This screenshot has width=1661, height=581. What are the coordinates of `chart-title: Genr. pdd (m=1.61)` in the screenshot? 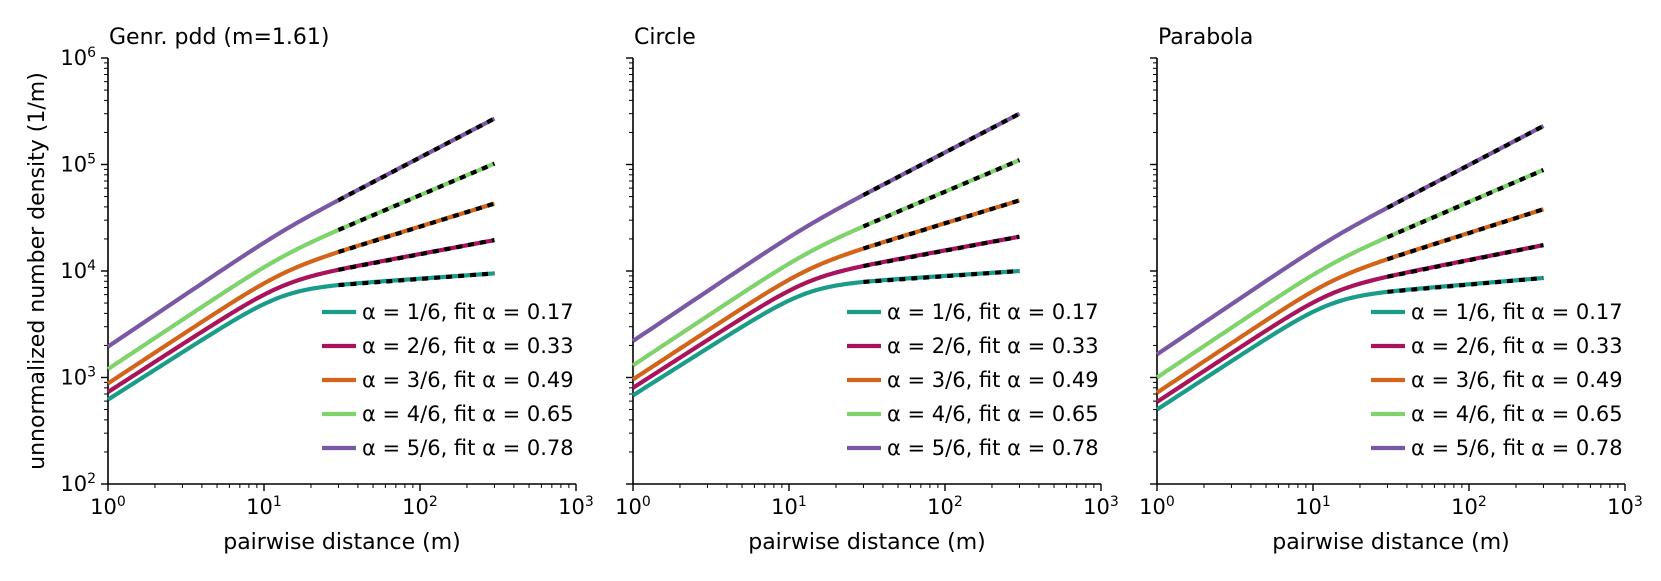 It's located at (219, 37).